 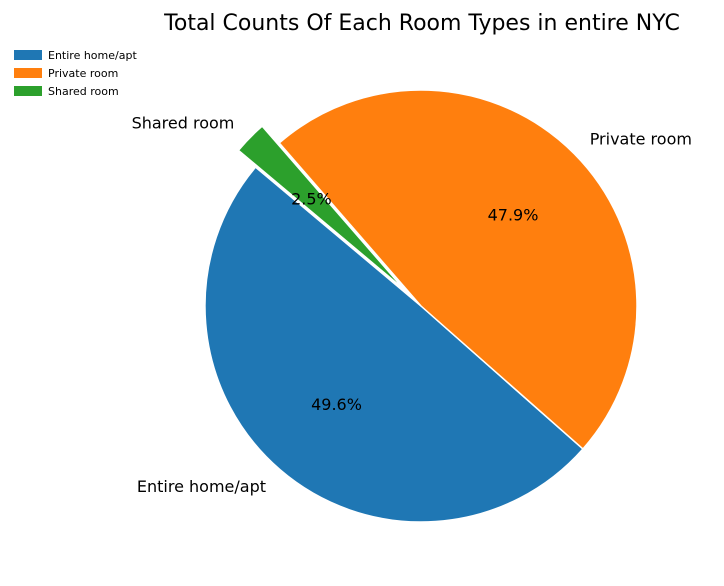 What do you see at coordinates (83, 91) in the screenshot?
I see `legend-label: Shared room` at bounding box center [83, 91].